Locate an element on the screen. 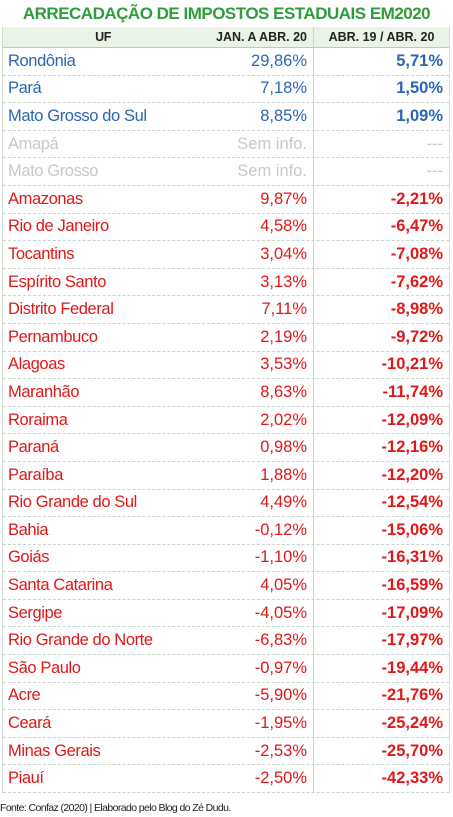 This screenshot has width=453, height=817. jan-abr-value-cell: -1,95% is located at coordinates (258, 723).